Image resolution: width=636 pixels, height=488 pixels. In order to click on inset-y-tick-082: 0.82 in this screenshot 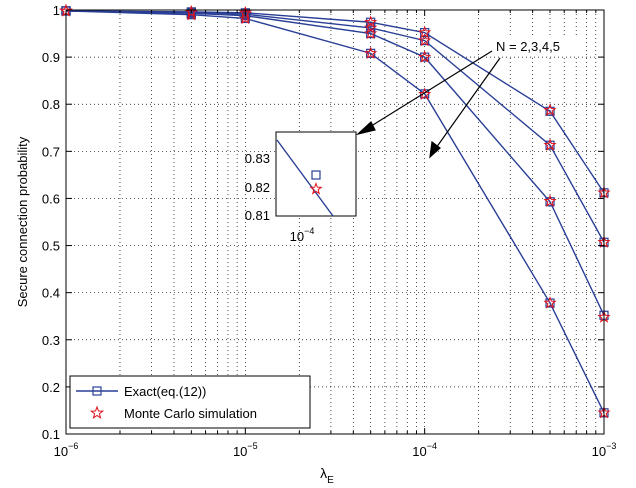, I will do `click(257, 187)`.